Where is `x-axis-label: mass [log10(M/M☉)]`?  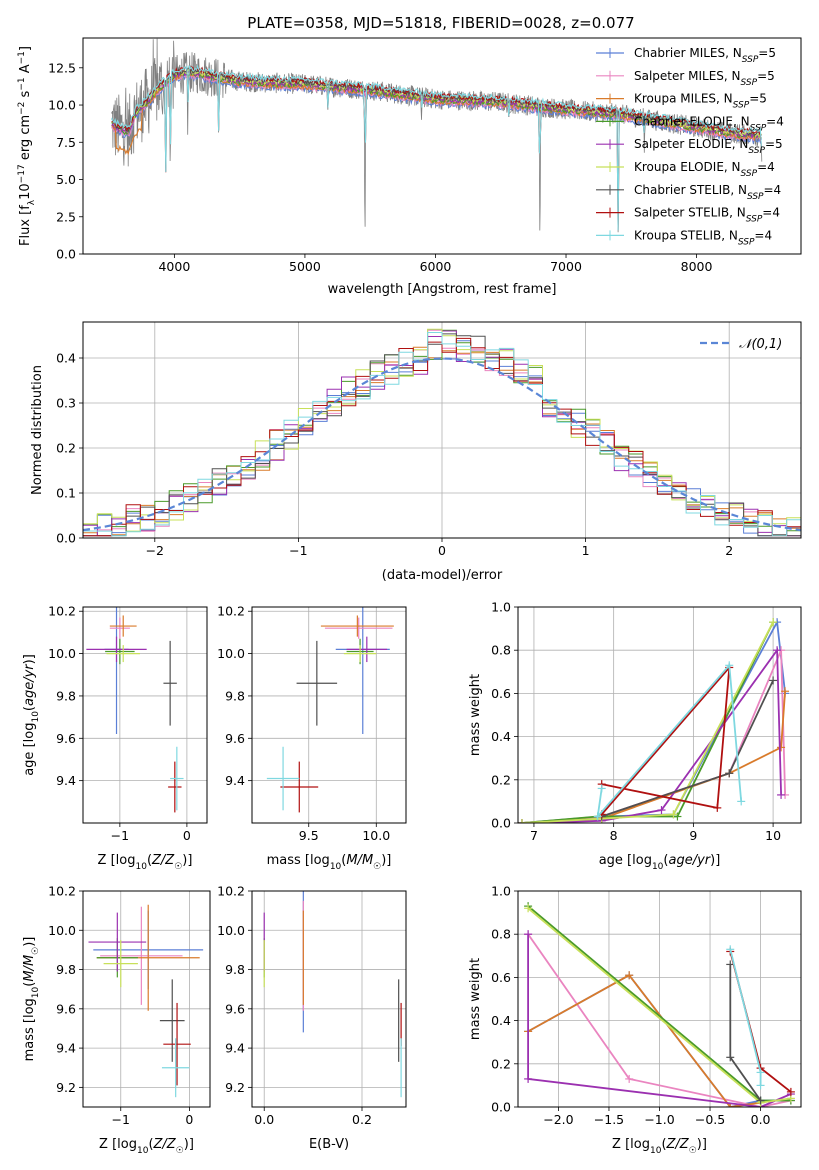
x-axis-label: mass [log10(M/M☉)] is located at coordinates (329, 862).